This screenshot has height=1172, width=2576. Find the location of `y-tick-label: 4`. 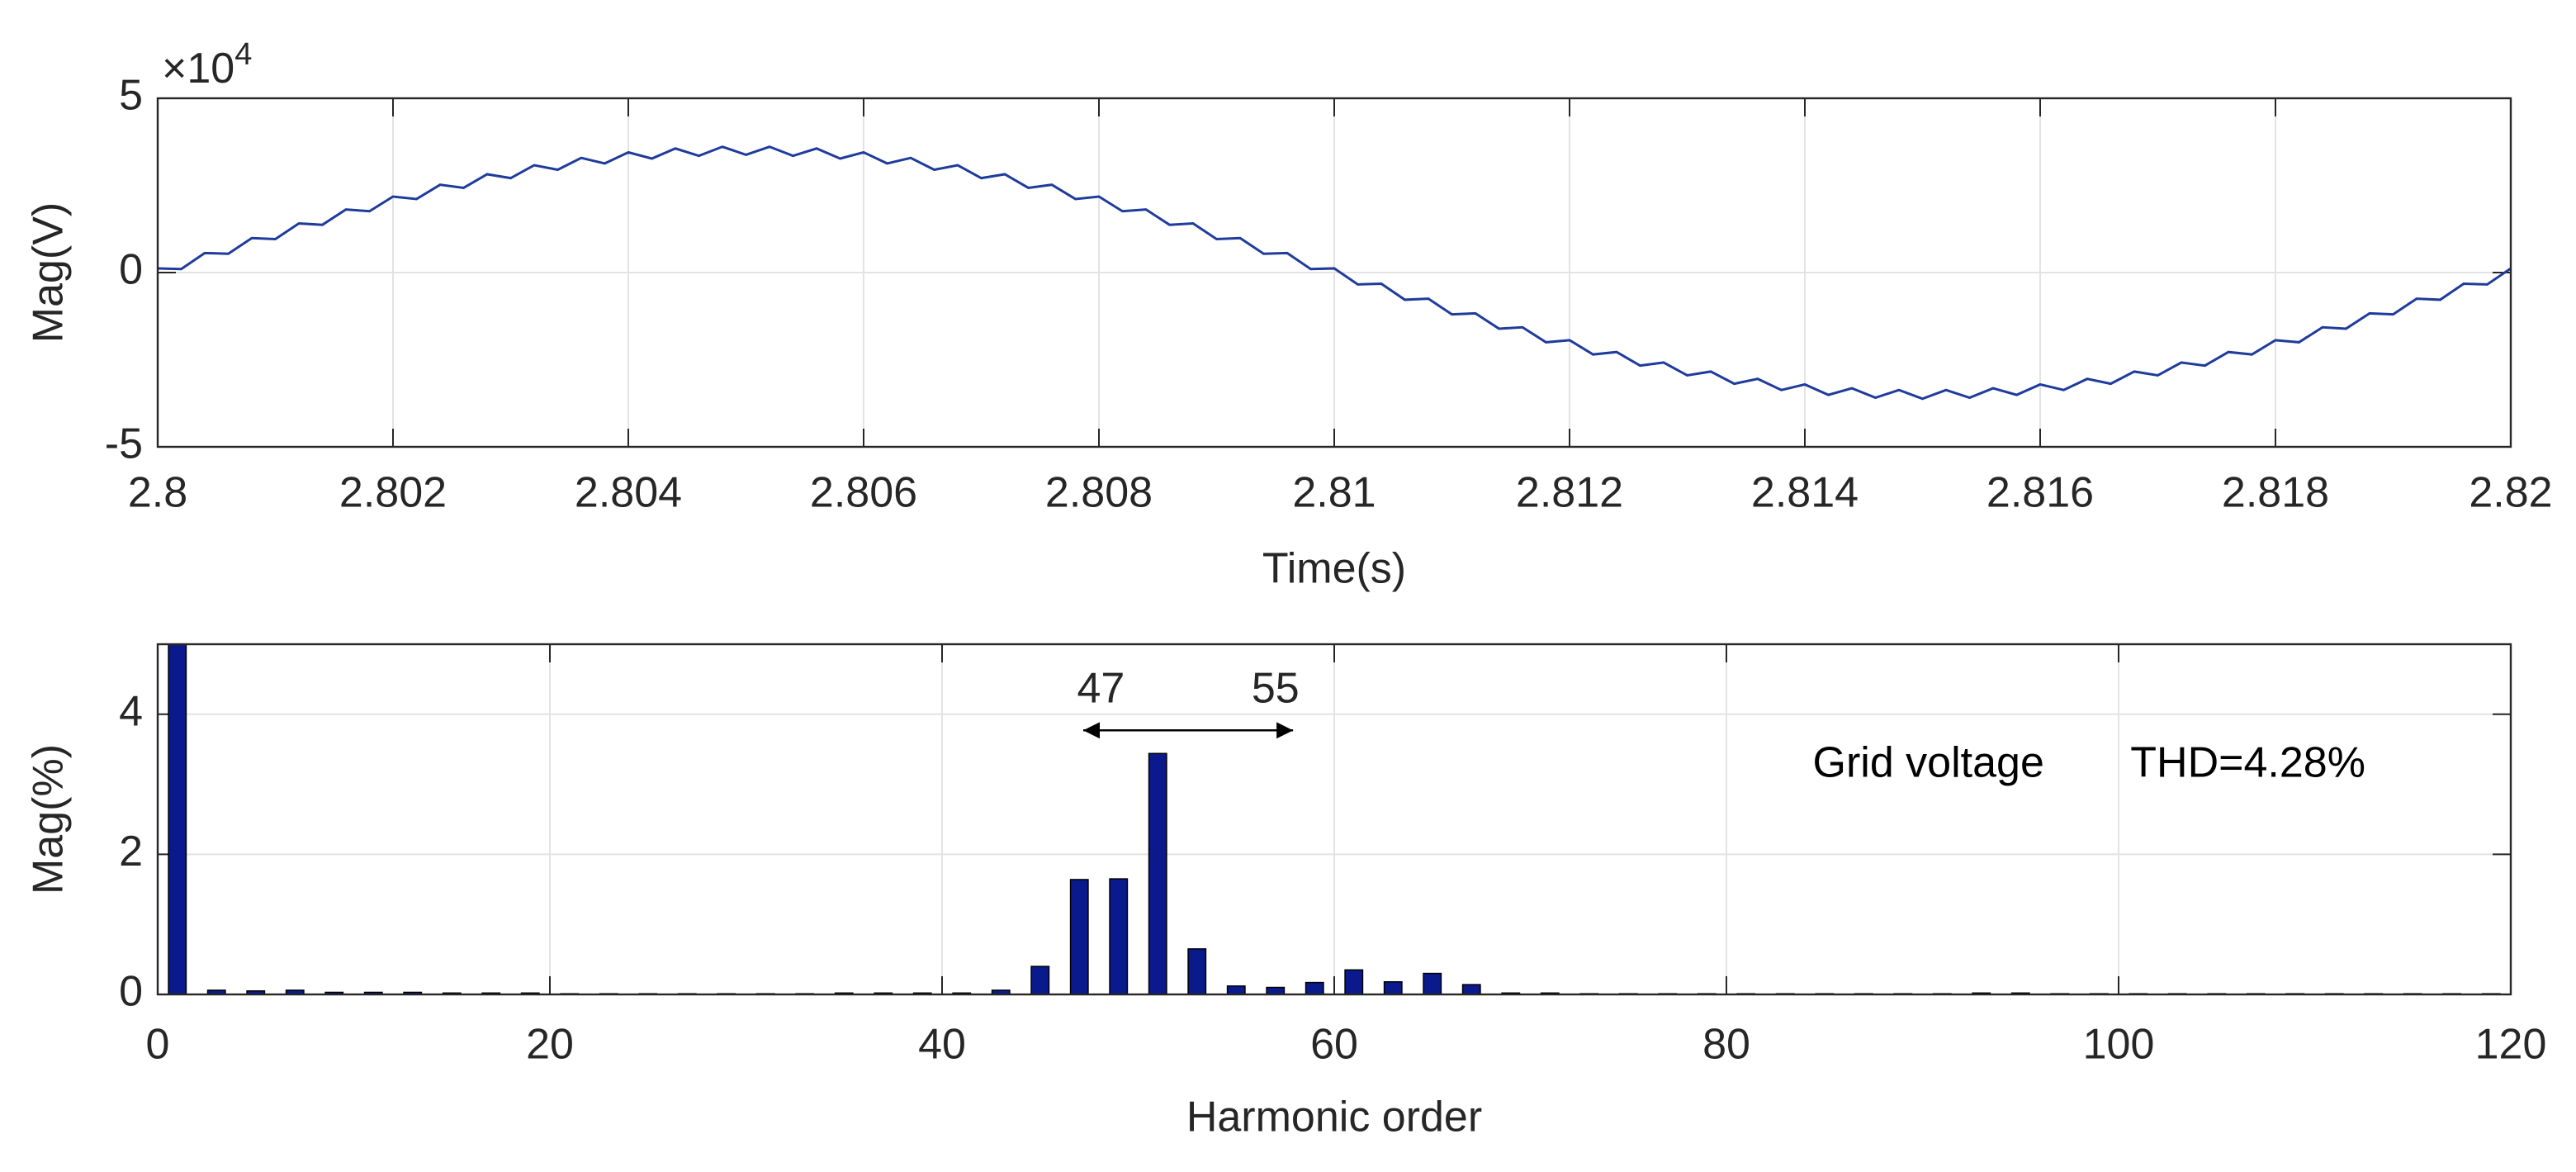

y-tick-label: 4 is located at coordinates (131, 712).